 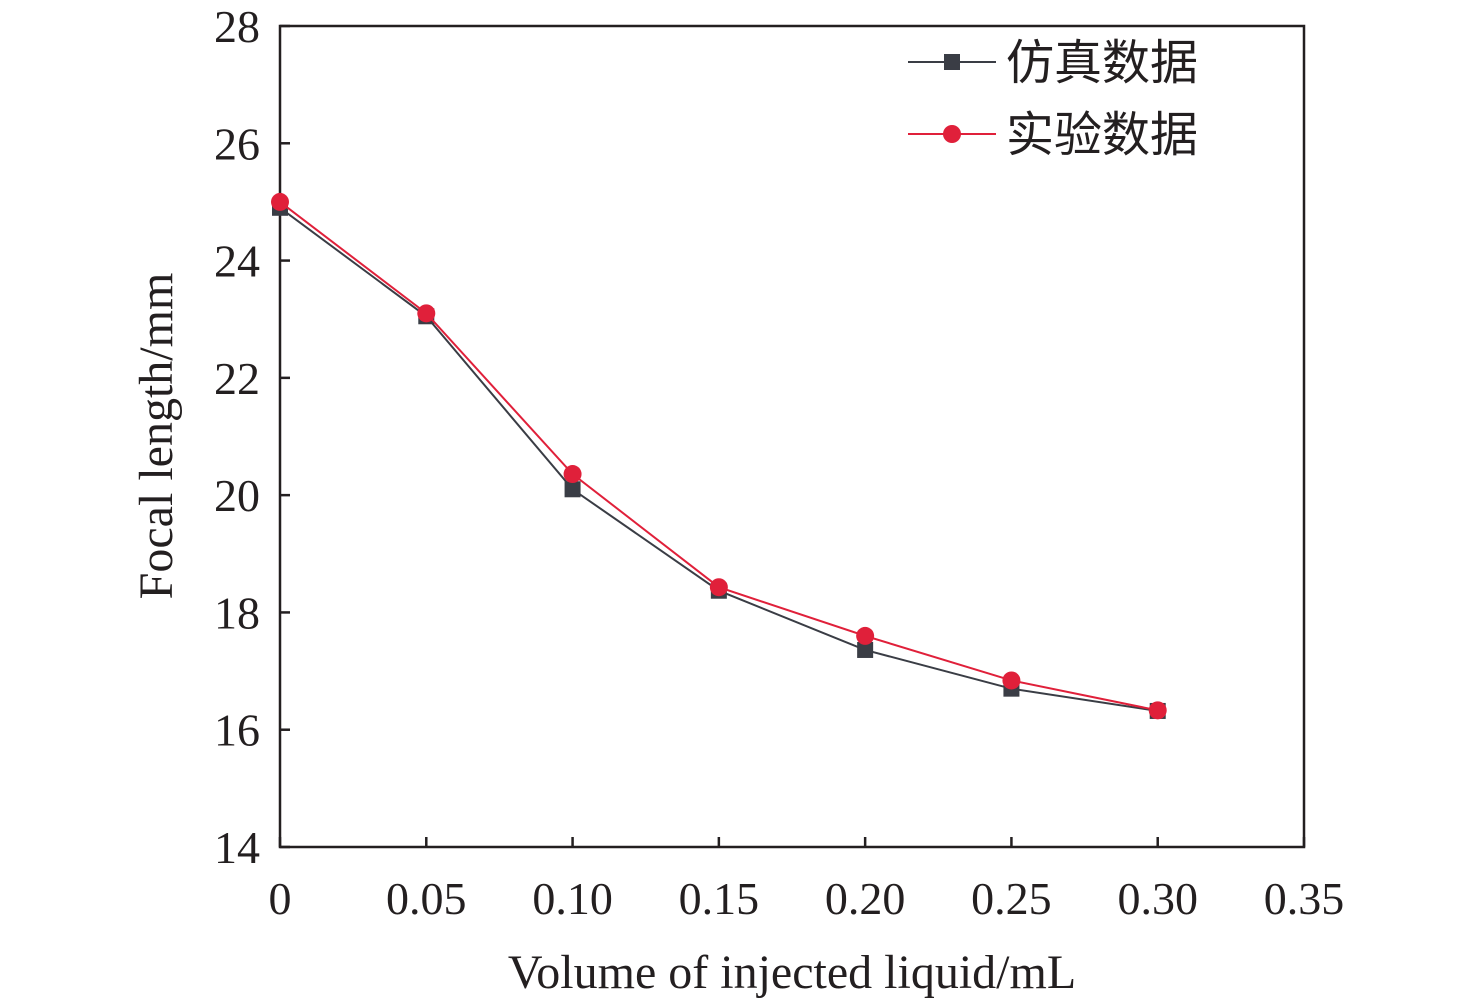 I want to click on y-tick-label: 24, so click(x=237, y=261).